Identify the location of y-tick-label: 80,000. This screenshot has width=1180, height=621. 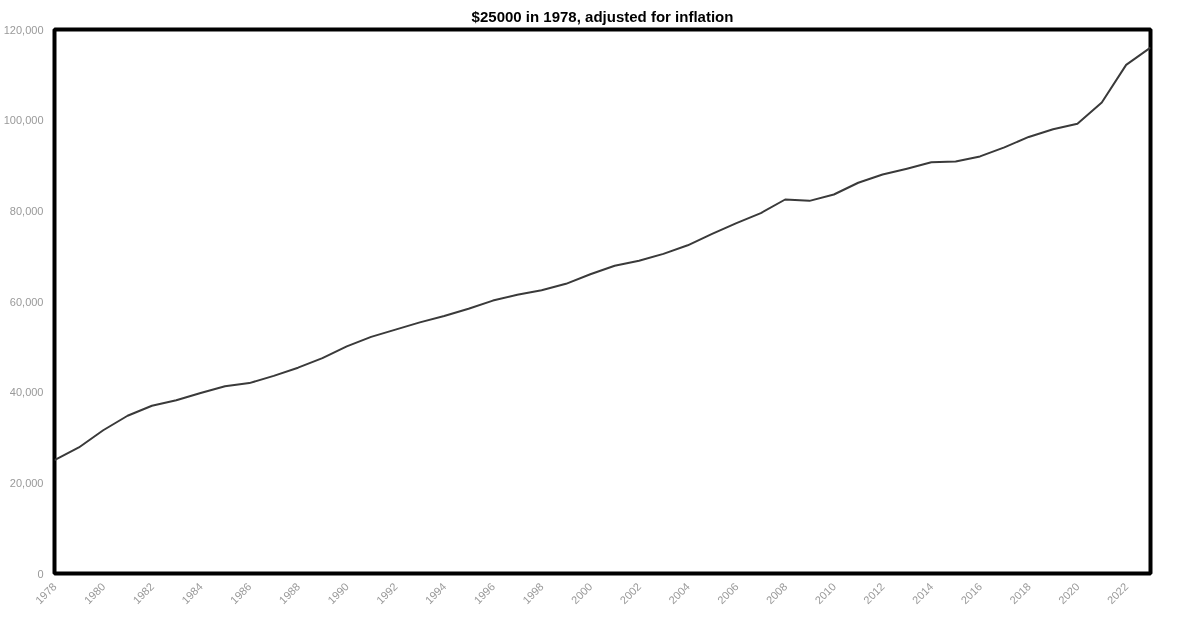
(26, 210).